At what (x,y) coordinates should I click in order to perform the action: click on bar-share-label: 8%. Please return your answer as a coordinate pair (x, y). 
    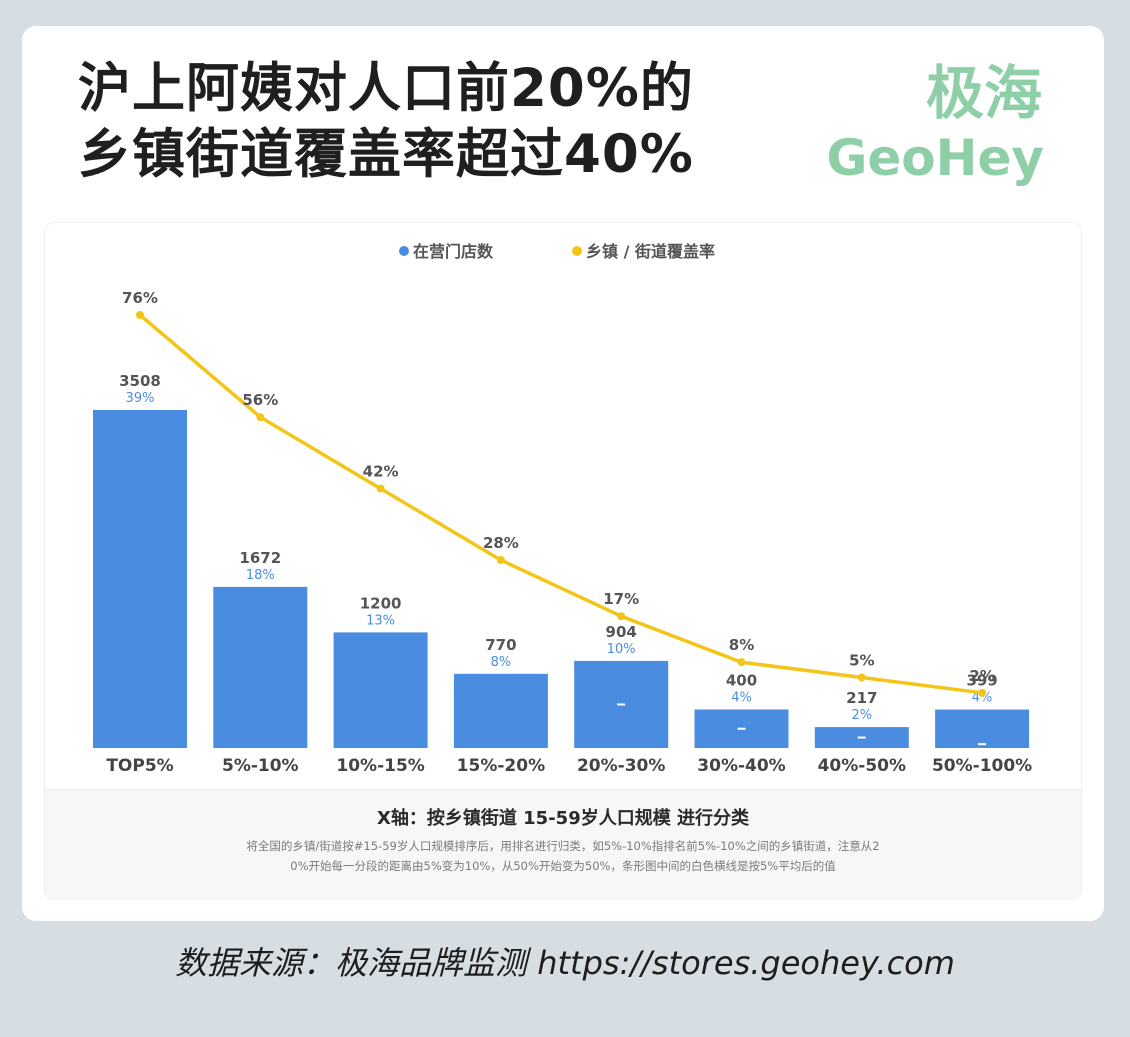
    Looking at the image, I should click on (501, 662).